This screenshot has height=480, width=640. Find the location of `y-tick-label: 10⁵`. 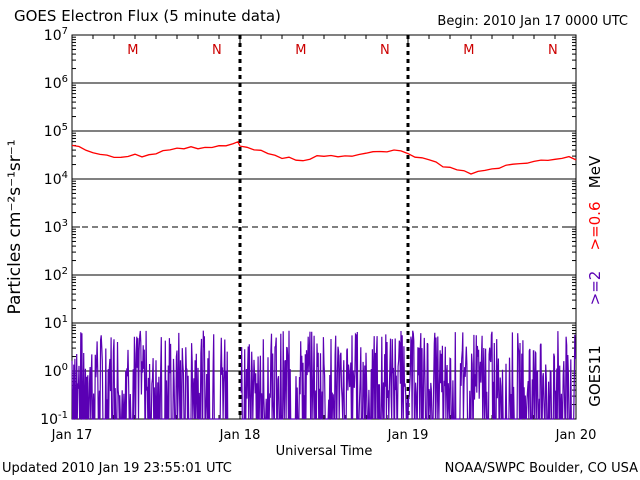

y-tick-label: 10⁵ is located at coordinates (56, 131).